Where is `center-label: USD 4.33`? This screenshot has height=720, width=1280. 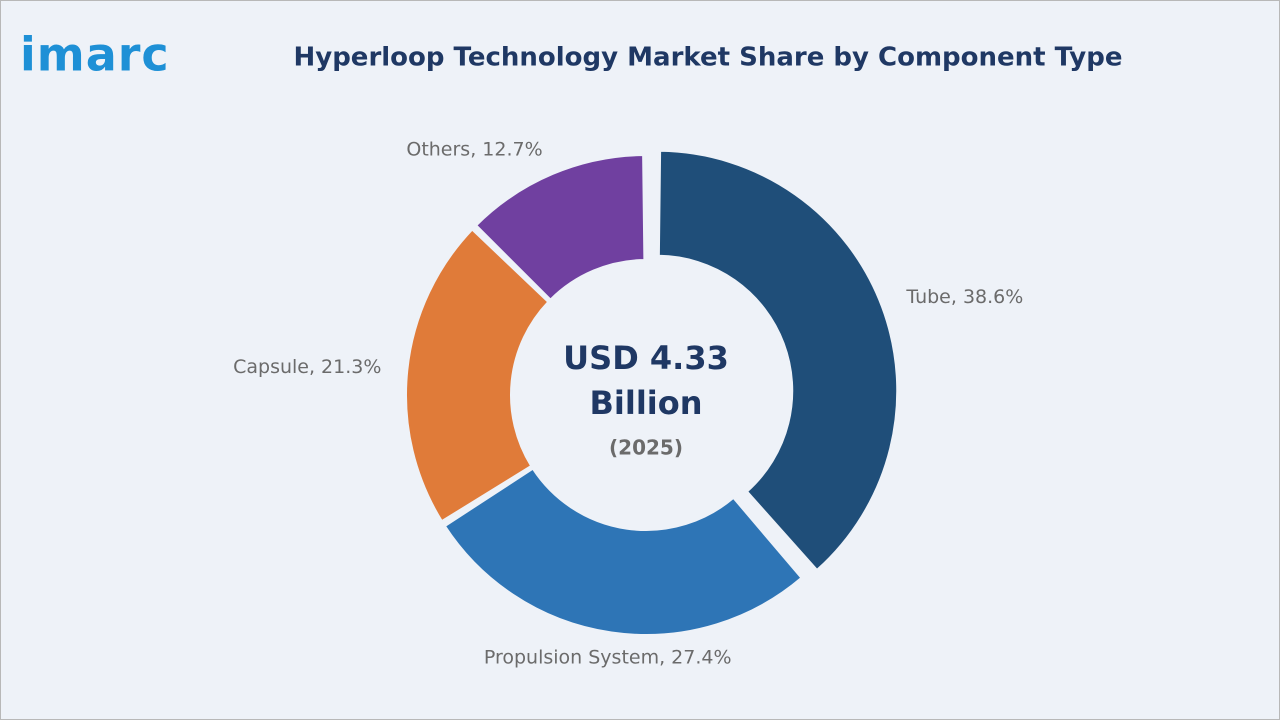 center-label: USD 4.33 is located at coordinates (646, 358).